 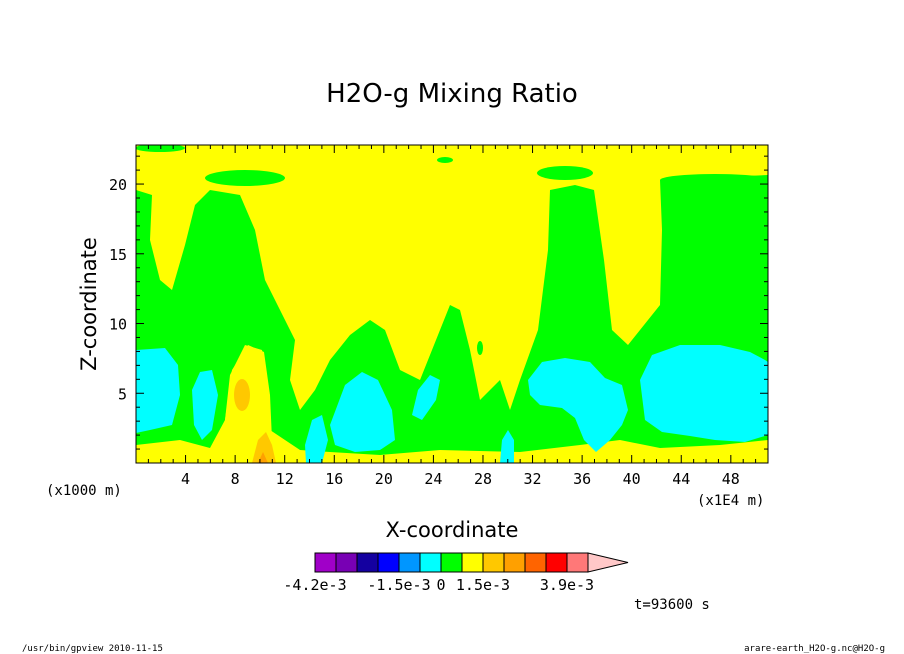 What do you see at coordinates (452, 148) in the screenshot?
I see `field-yellow-top-band` at bounding box center [452, 148].